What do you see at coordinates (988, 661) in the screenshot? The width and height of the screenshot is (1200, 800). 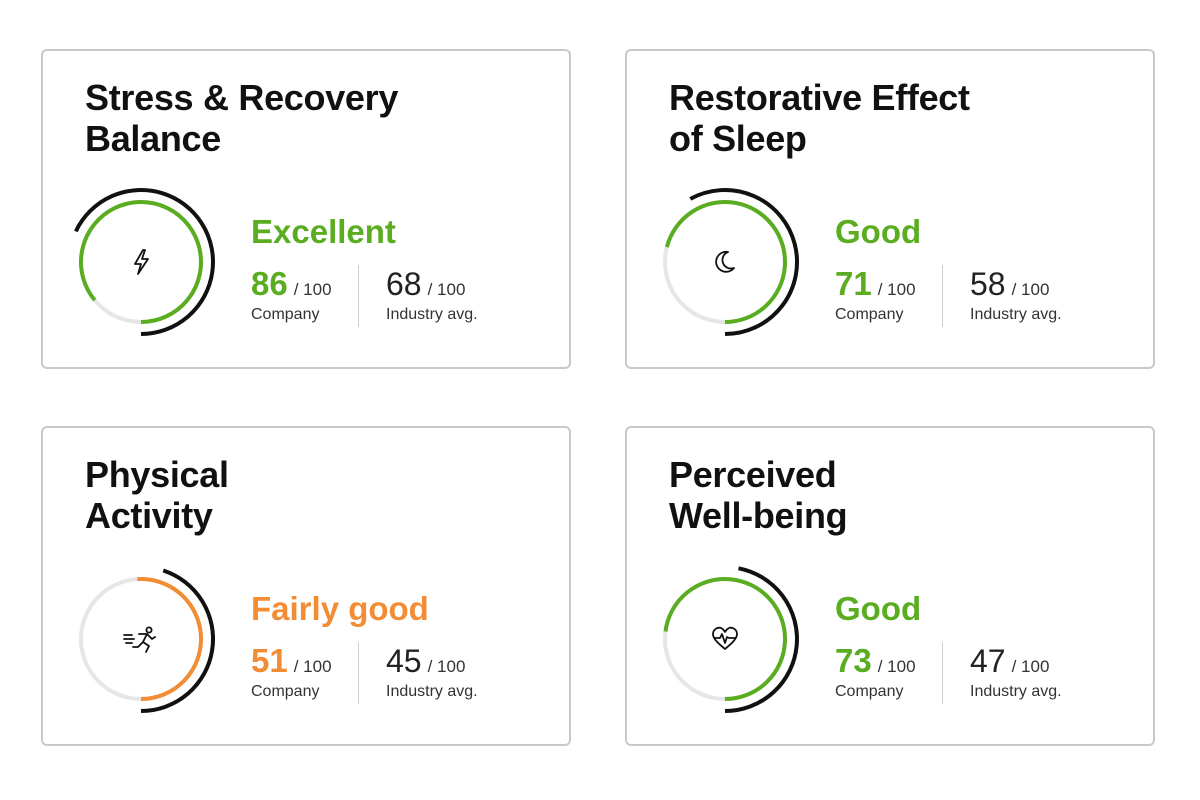 I see `industry-score: 47` at bounding box center [988, 661].